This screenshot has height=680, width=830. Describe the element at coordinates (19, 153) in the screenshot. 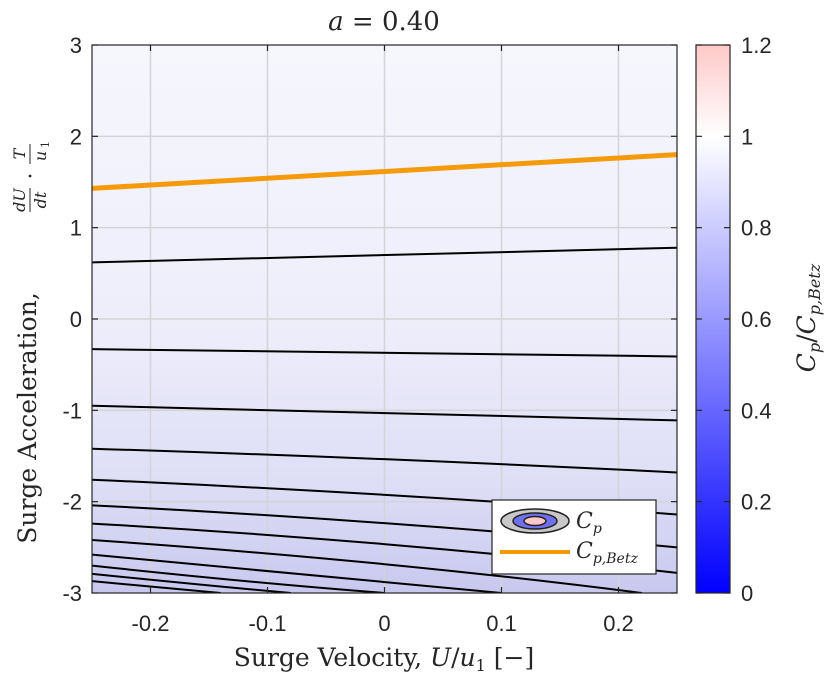

I see `svg-text: T` at that location.